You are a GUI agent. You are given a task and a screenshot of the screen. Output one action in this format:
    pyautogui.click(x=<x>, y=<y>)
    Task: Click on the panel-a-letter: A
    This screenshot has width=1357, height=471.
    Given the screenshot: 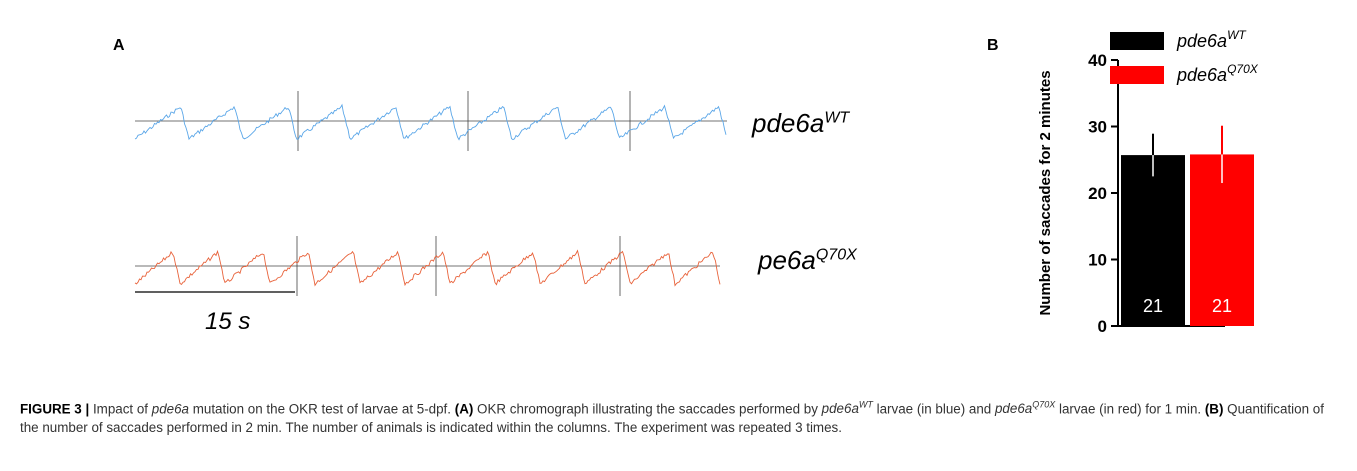 What is the action you would take?
    pyautogui.click(x=119, y=45)
    